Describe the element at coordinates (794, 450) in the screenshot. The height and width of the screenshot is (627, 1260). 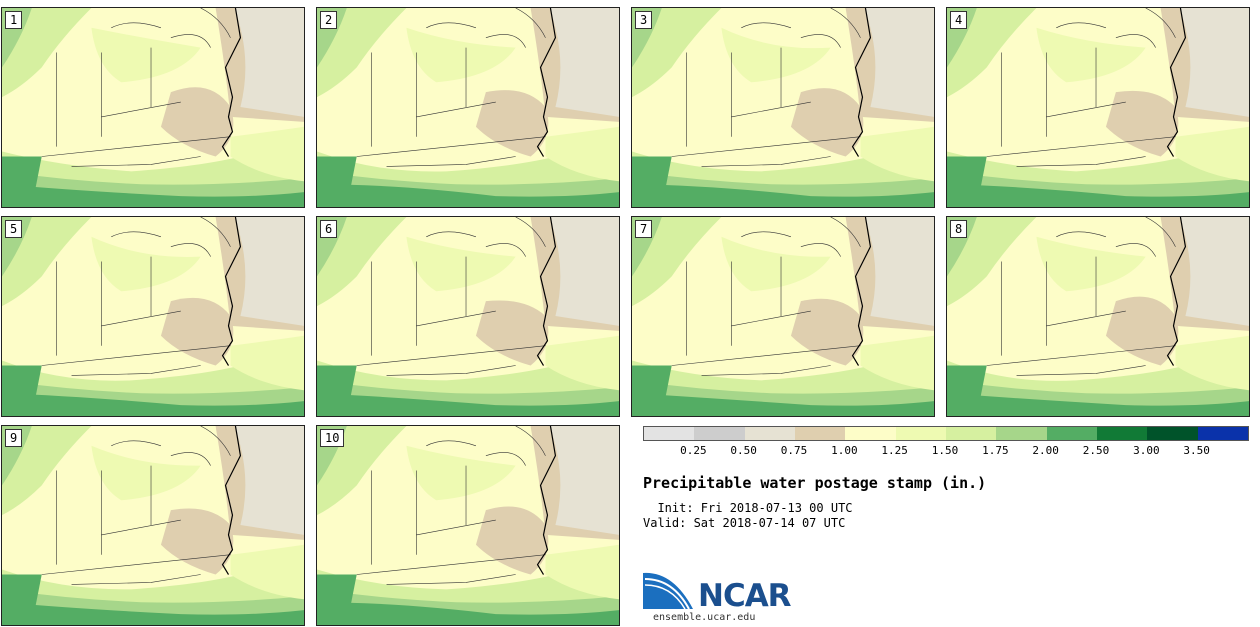
I see `colorbar-tick-label: 0.75` at that location.